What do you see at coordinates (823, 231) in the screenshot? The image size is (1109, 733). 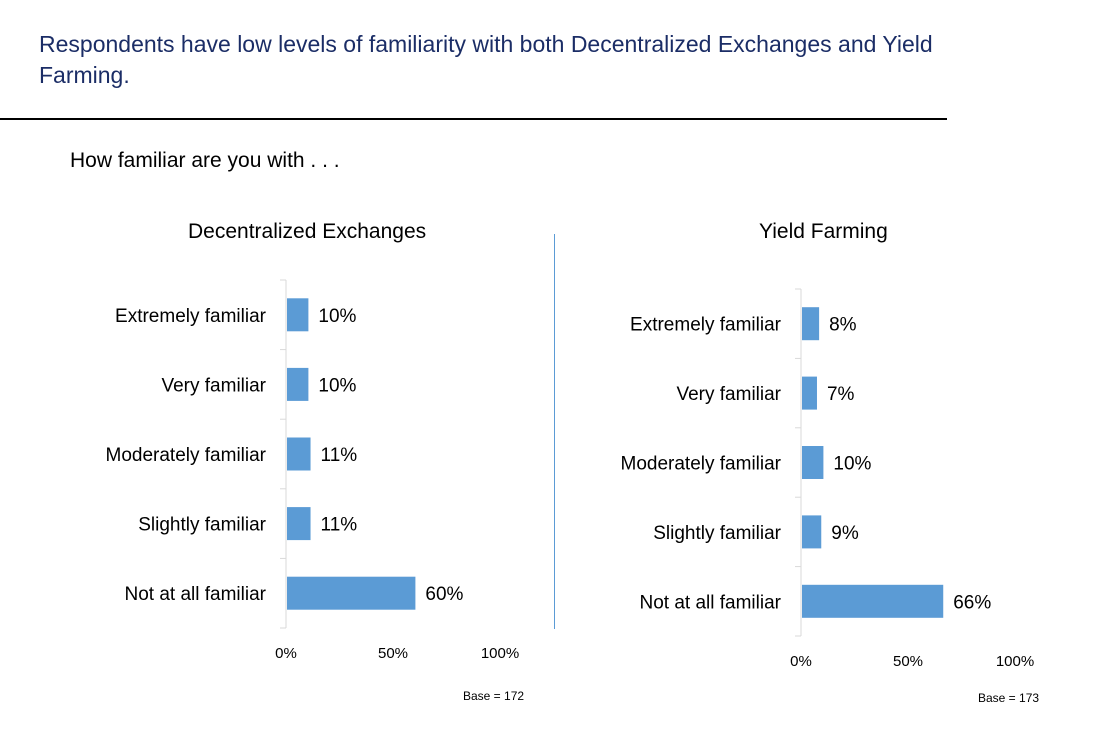 I see `chart-title-yield-farming: Yield Farming` at bounding box center [823, 231].